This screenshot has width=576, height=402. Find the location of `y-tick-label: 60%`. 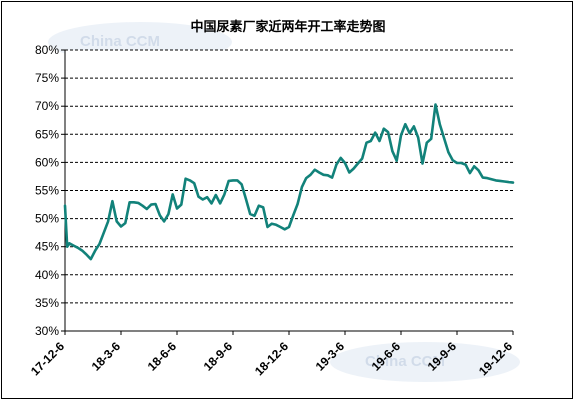

y-tick-label: 60% is located at coordinates (47, 162).